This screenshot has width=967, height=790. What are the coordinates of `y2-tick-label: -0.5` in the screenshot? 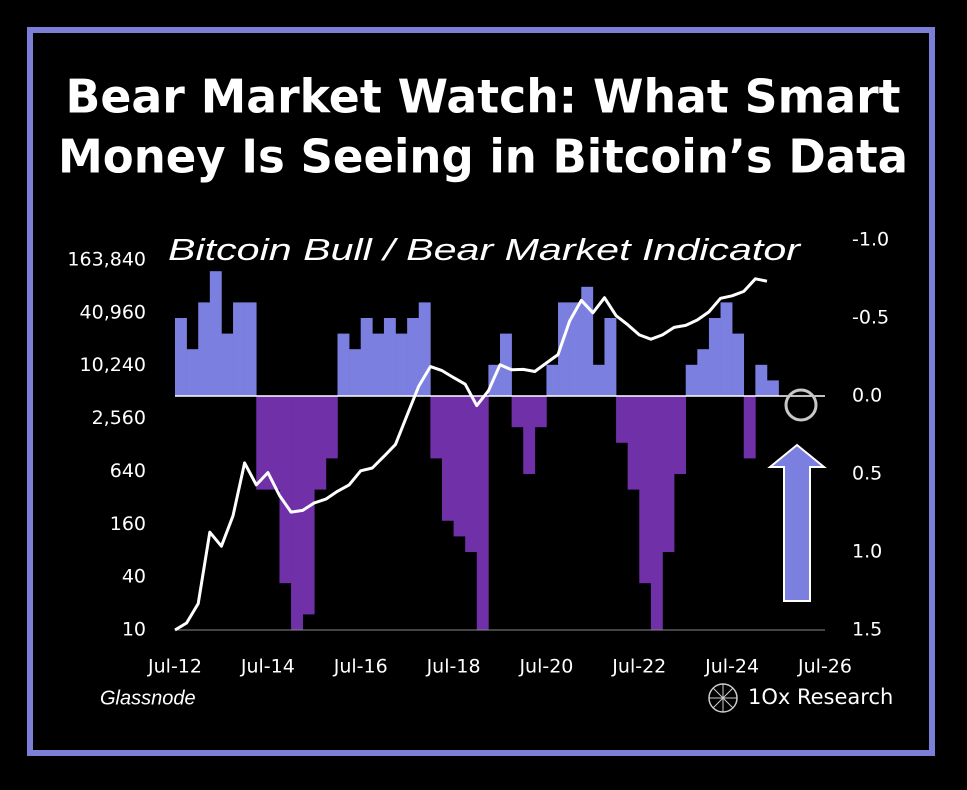 It's located at (870, 318).